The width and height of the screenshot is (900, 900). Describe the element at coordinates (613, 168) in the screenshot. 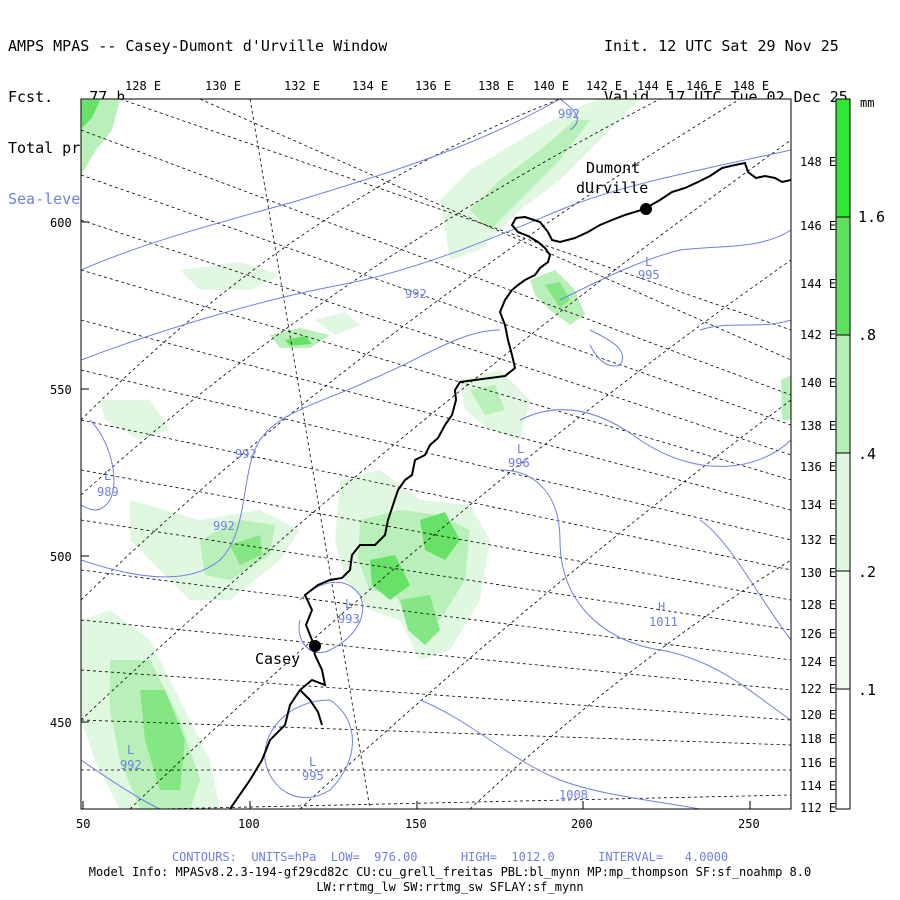

I see `station-label: Dumont` at that location.